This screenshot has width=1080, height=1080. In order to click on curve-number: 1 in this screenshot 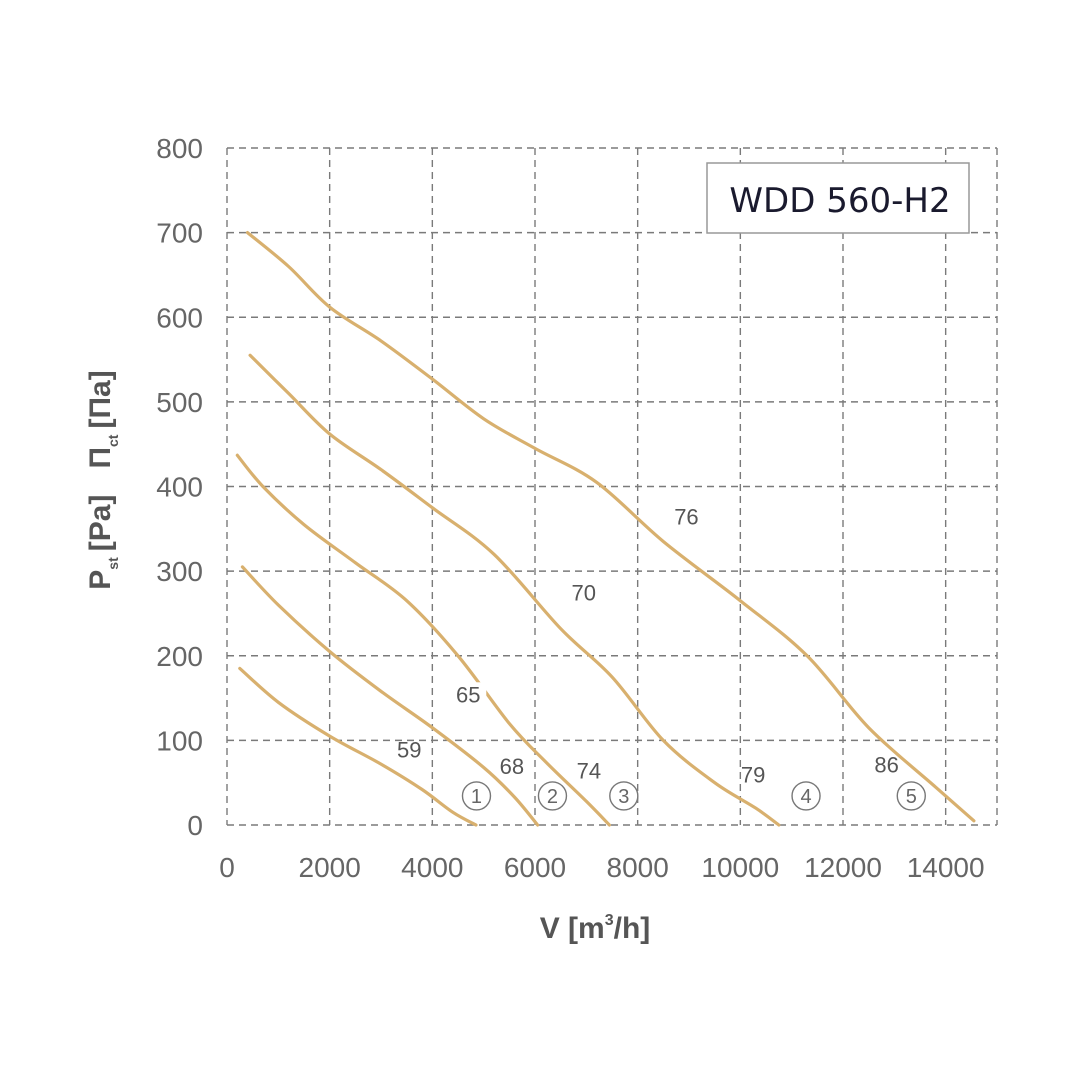, I will do `click(476, 797)`.